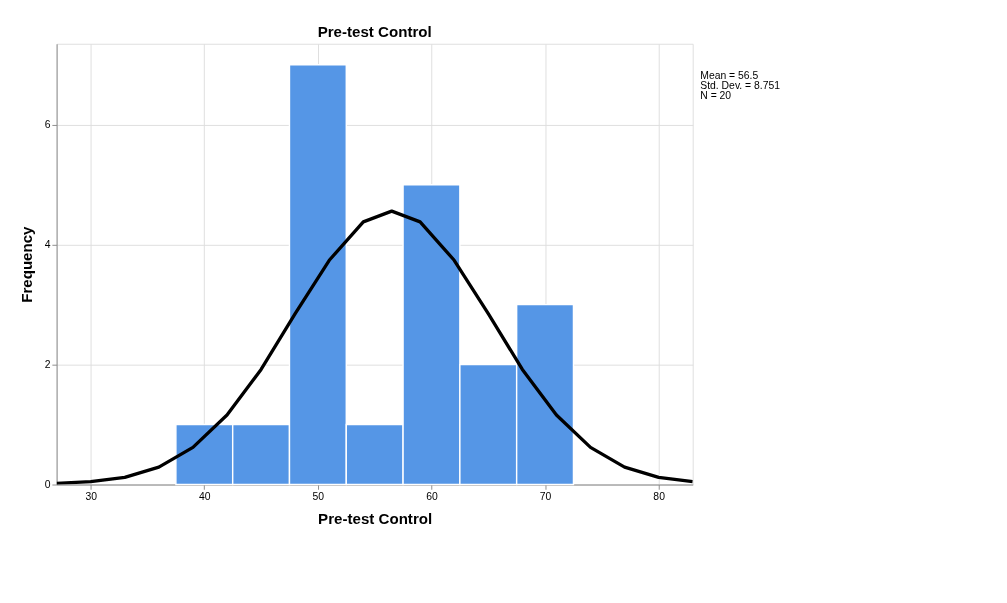 The image size is (1007, 603). I want to click on y-tick-label: 6, so click(47, 125).